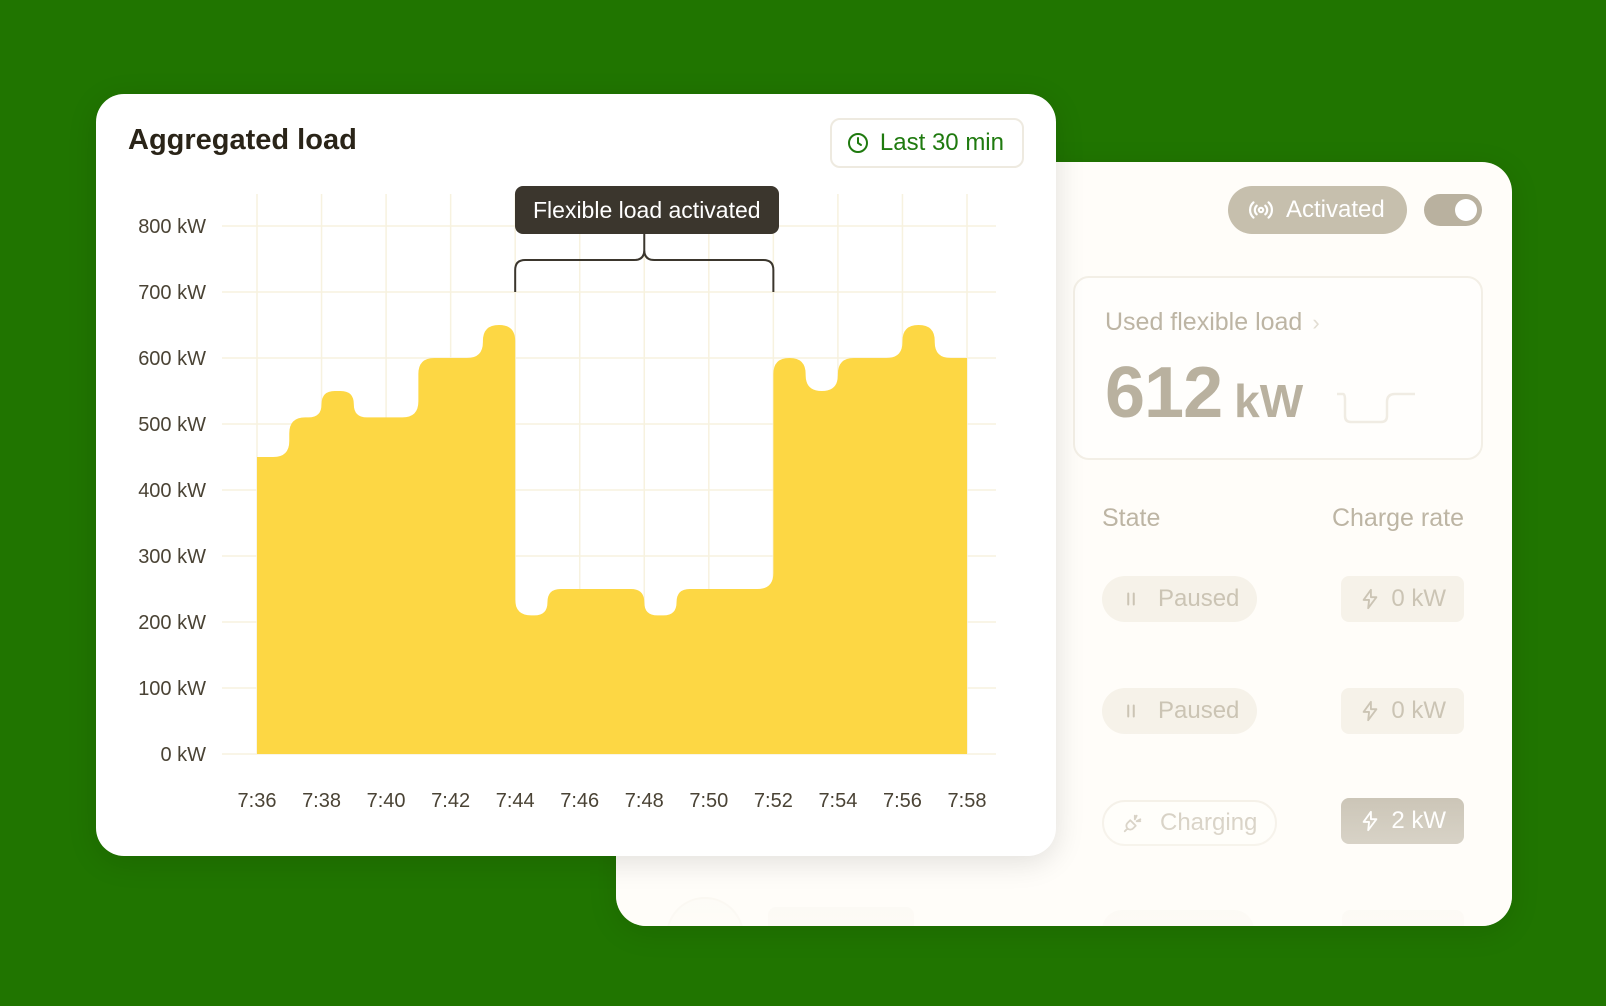 The height and width of the screenshot is (1006, 1606). Describe the element at coordinates (1376, 408) in the screenshot. I see `sparkline` at that location.